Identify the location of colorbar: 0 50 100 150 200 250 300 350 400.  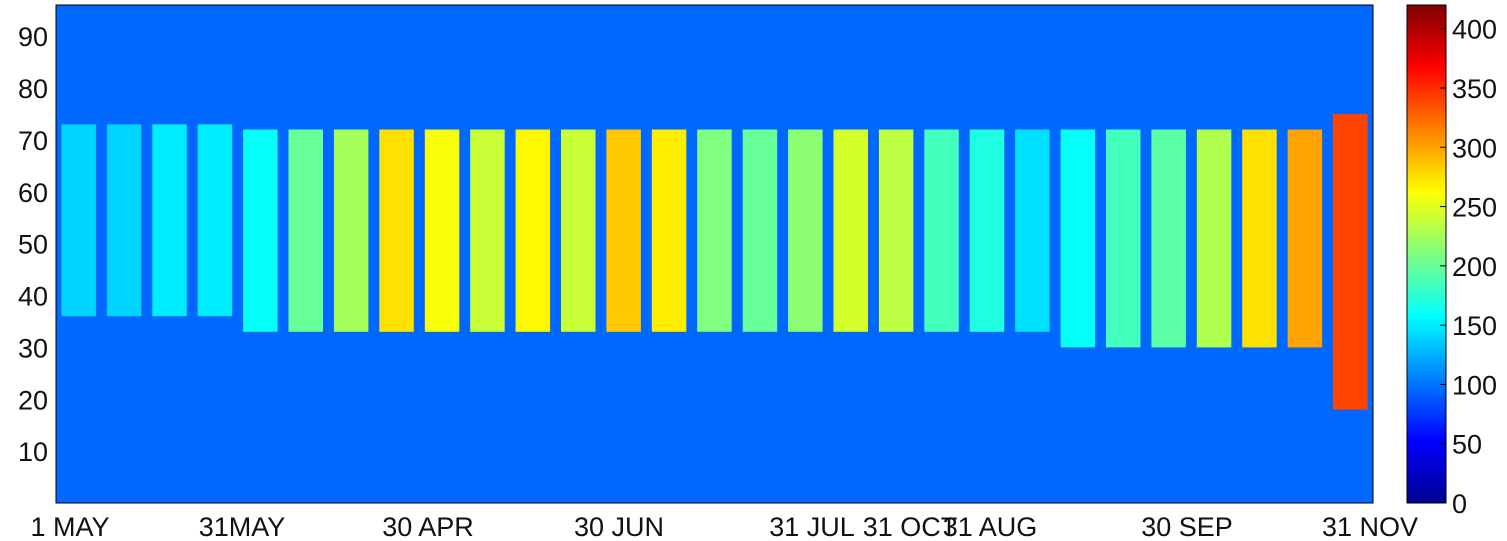
(1451, 261).